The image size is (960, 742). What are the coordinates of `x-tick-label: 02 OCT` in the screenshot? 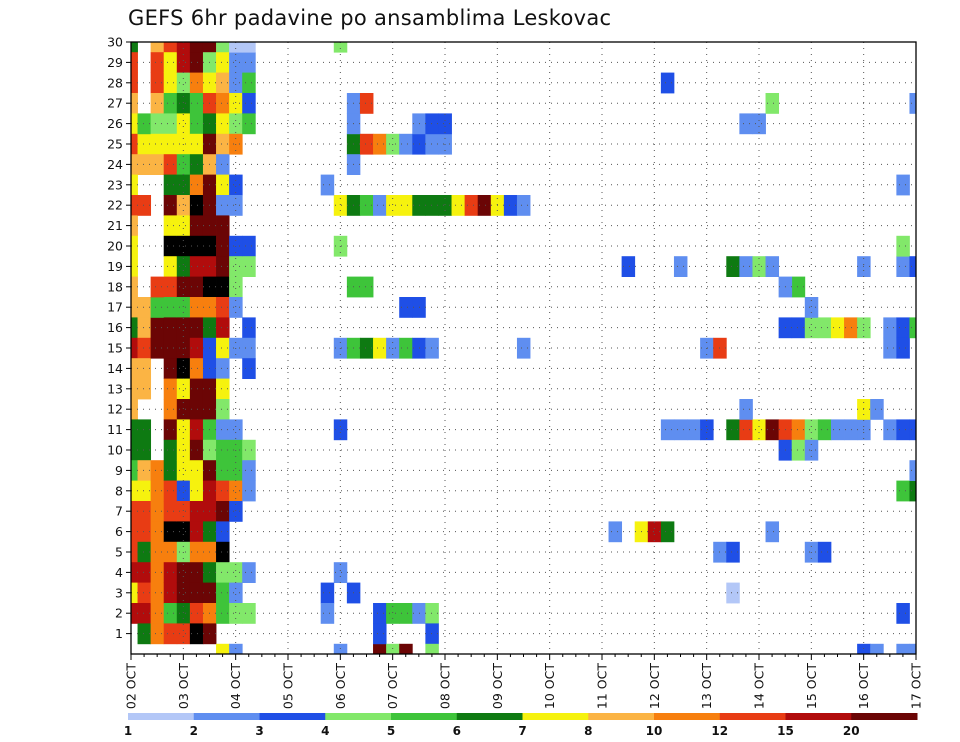 It's located at (131, 686).